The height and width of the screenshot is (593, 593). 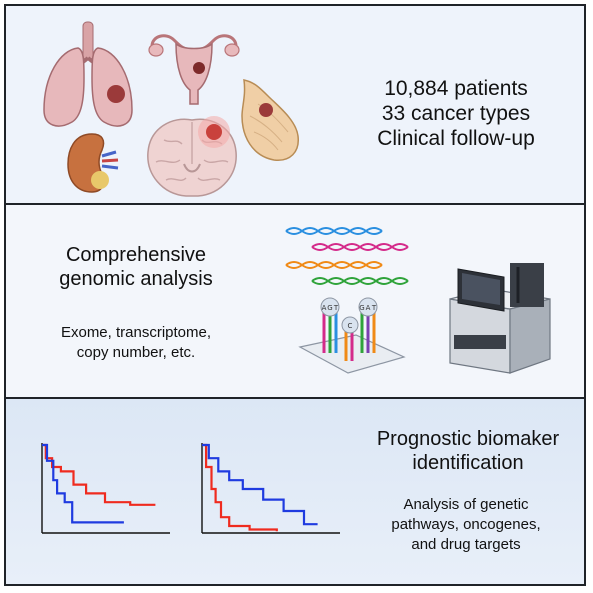 What do you see at coordinates (136, 352) in the screenshot?
I see `genomics-sub-line2: copy number, etc.` at bounding box center [136, 352].